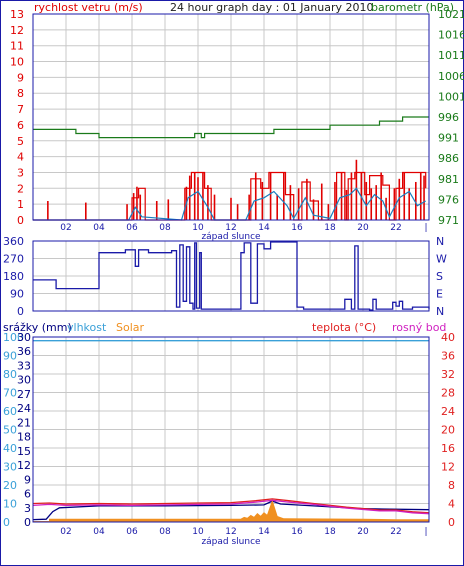 This screenshot has width=464, height=566. Describe the element at coordinates (363, 532) in the screenshot. I see `temp-x-tick: 20` at that location.